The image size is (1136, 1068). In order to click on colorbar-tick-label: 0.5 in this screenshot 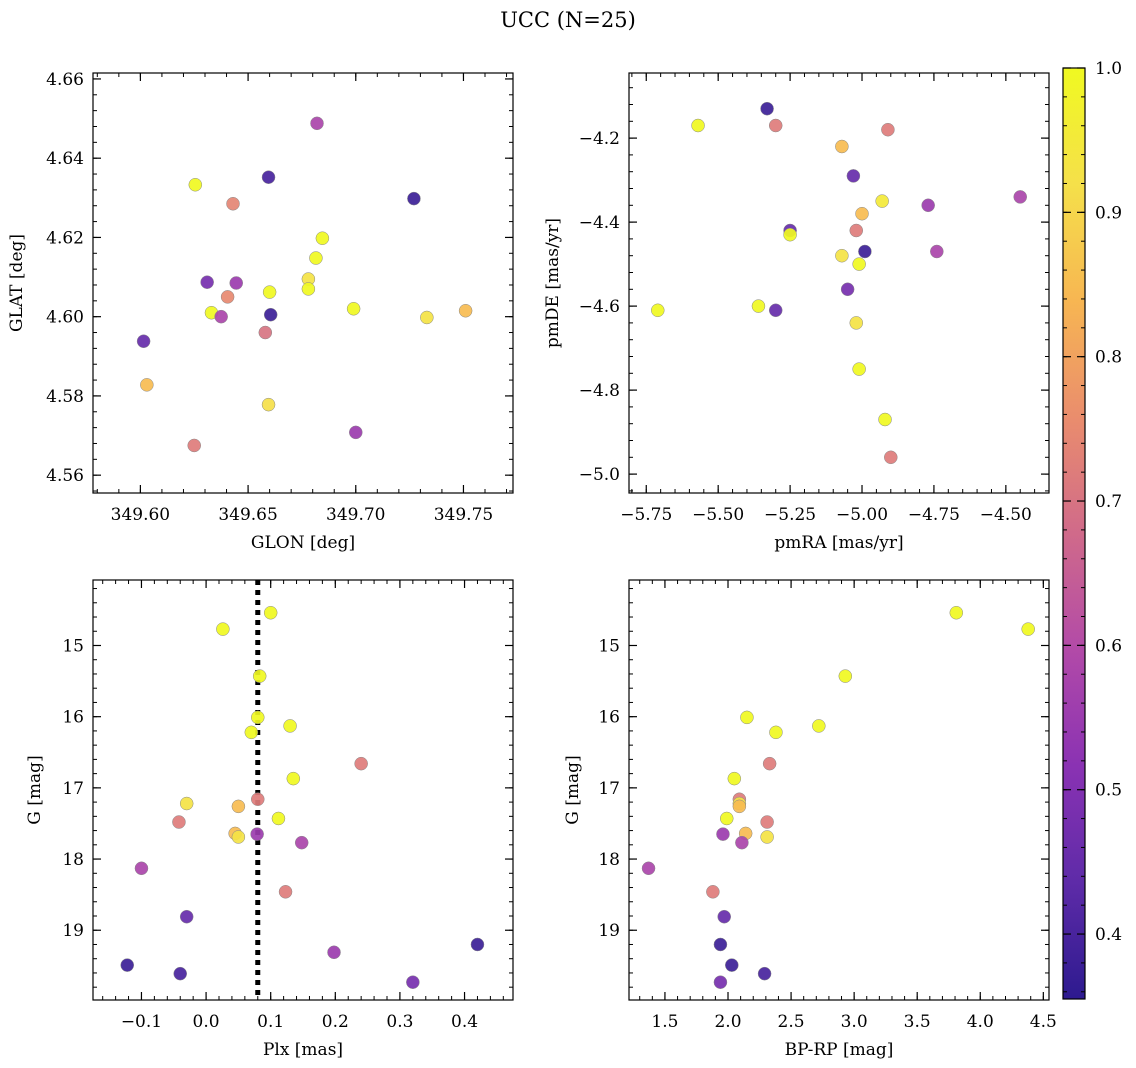, I will do `click(1108, 791)`.